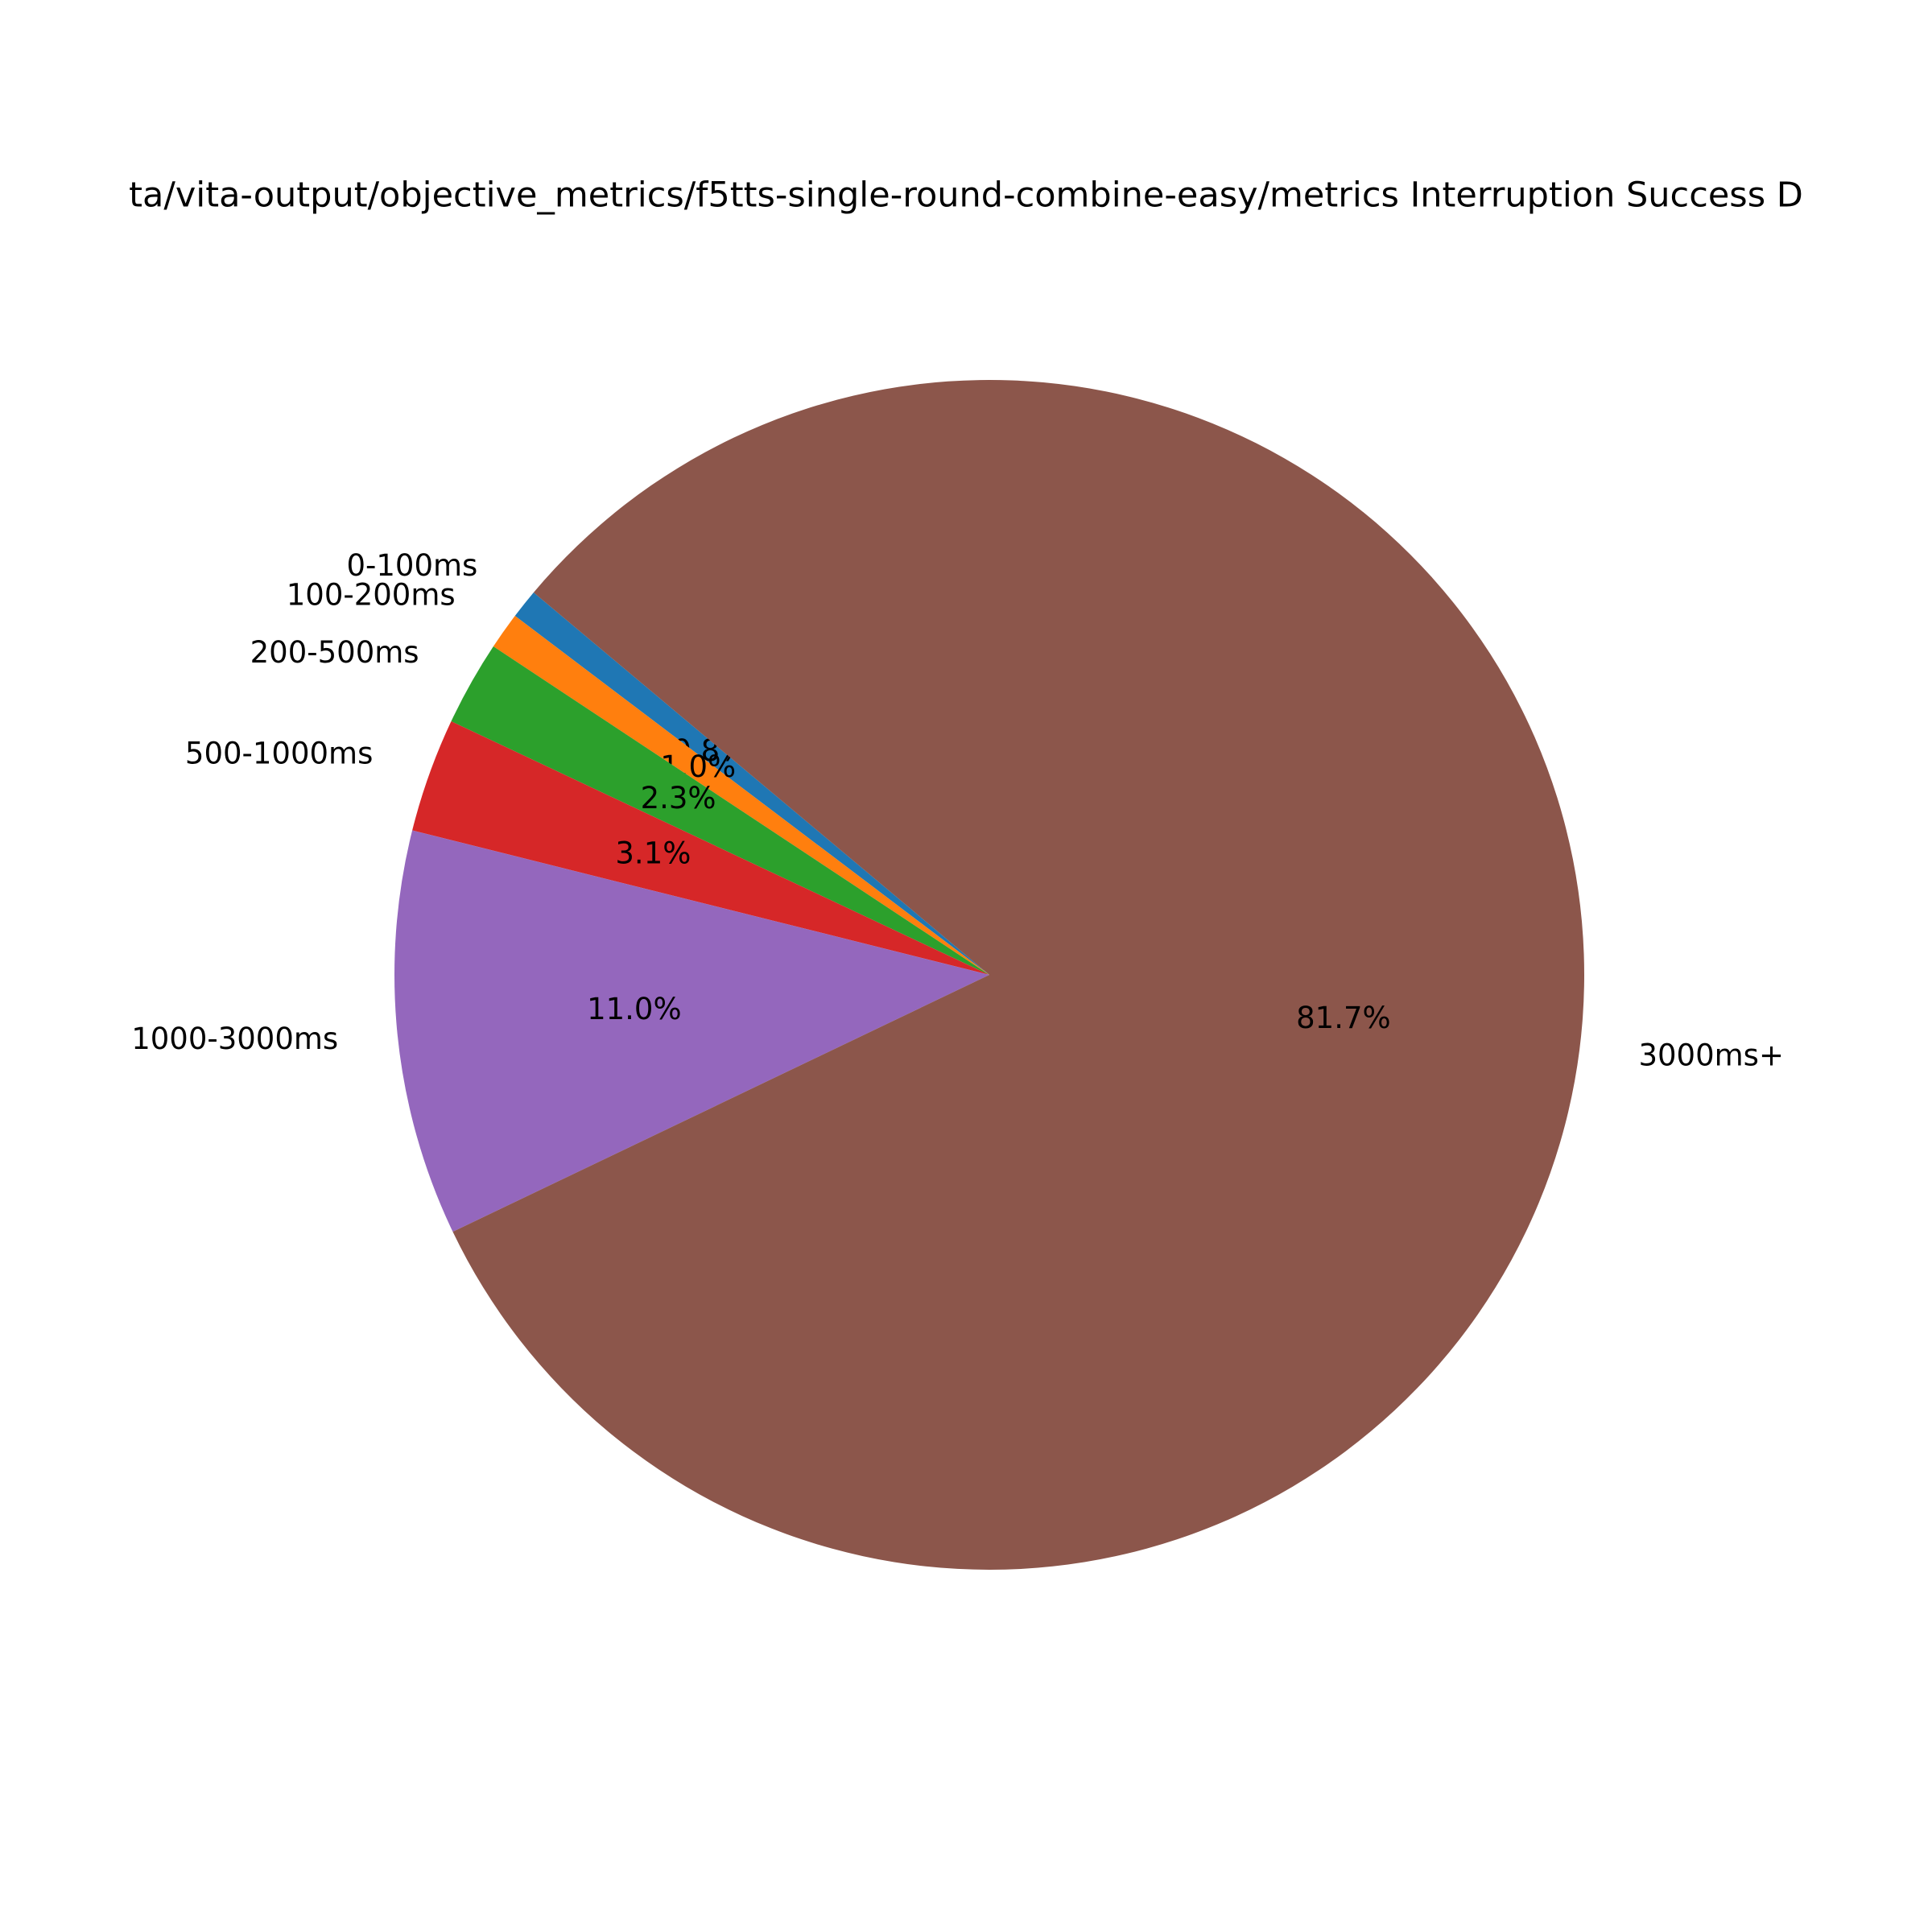 The image size is (1932, 1932). I want to click on wedge-label: 500-1000ms, so click(279, 753).